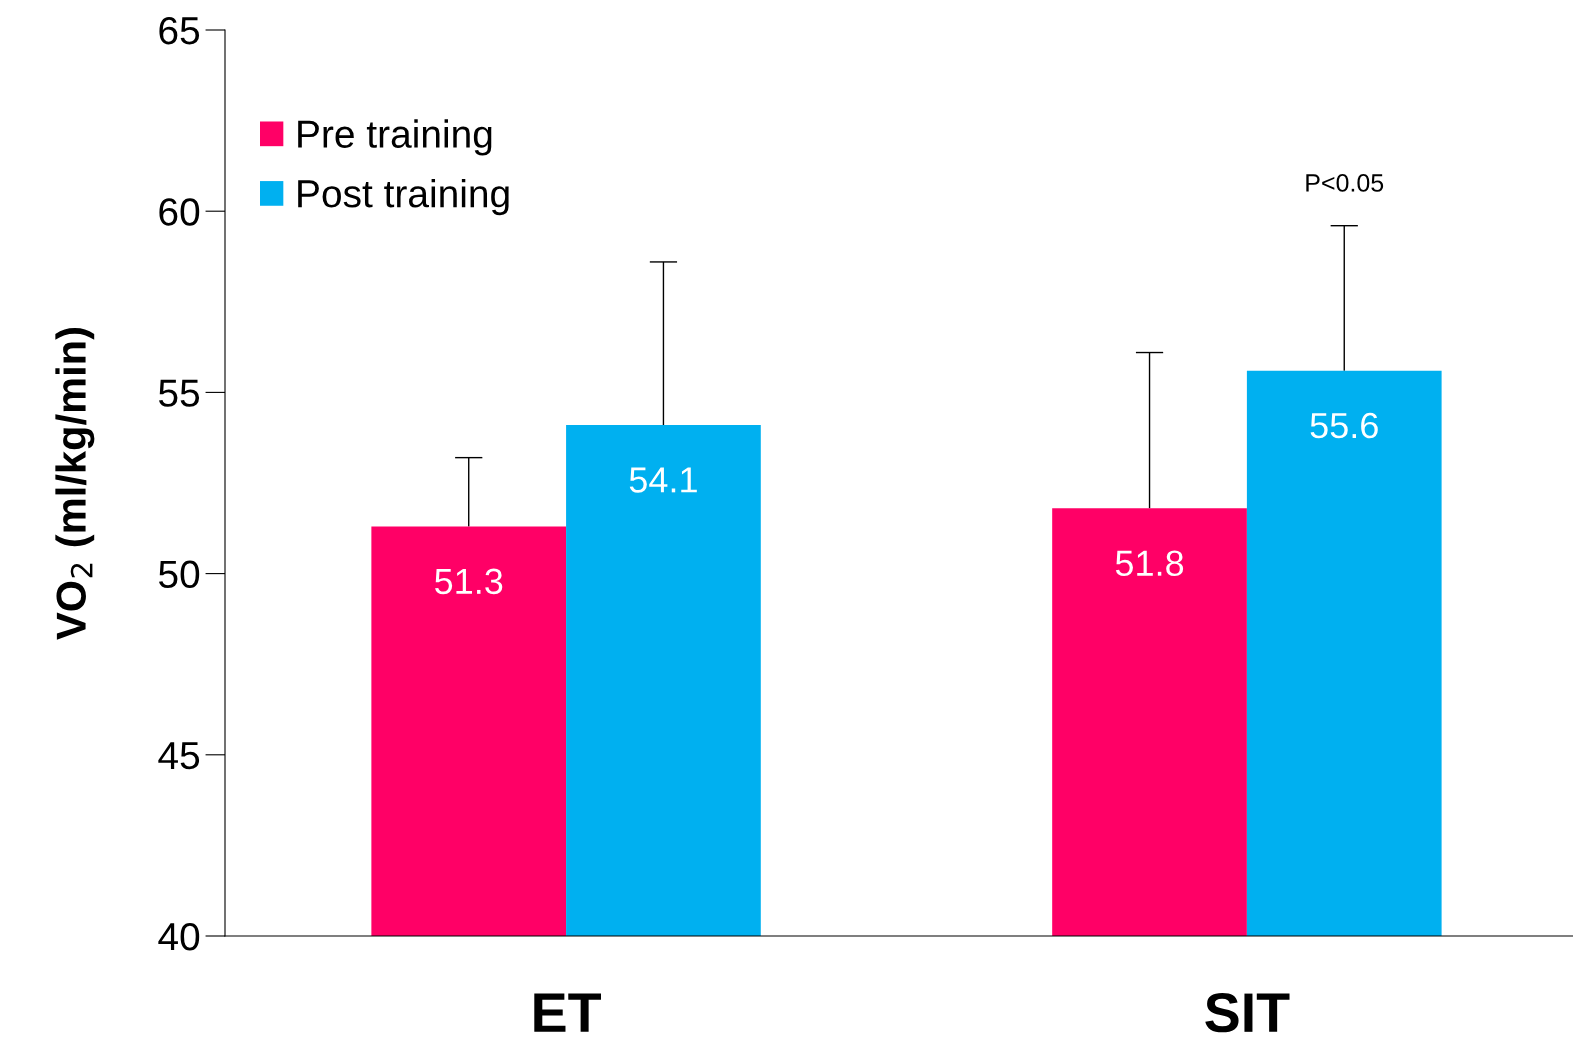  What do you see at coordinates (395, 137) in the screenshot?
I see `legend-label: Pre training` at bounding box center [395, 137].